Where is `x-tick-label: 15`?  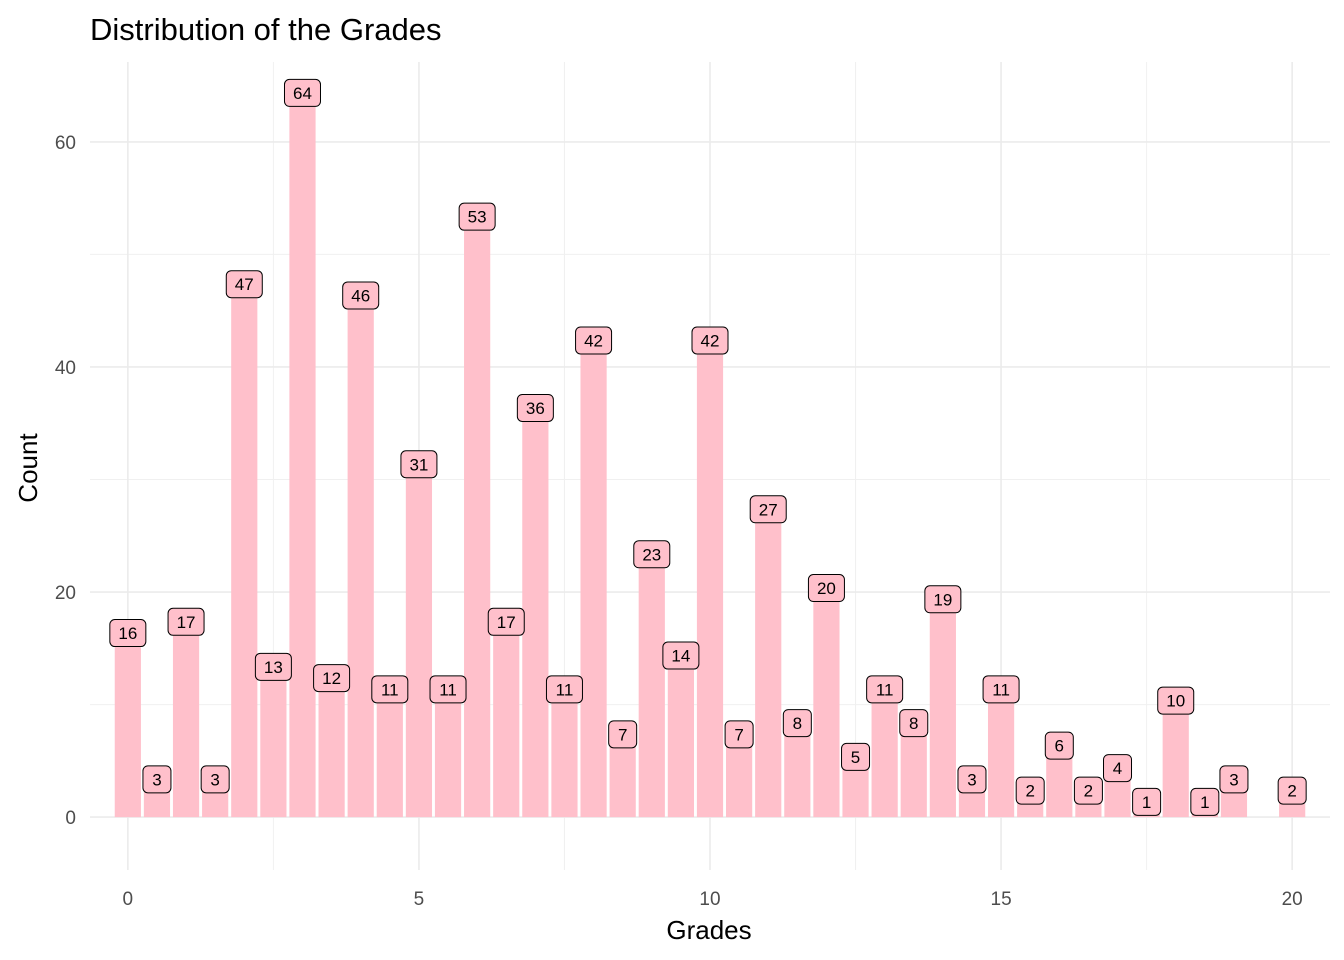 x-tick-label: 15 is located at coordinates (1001, 899).